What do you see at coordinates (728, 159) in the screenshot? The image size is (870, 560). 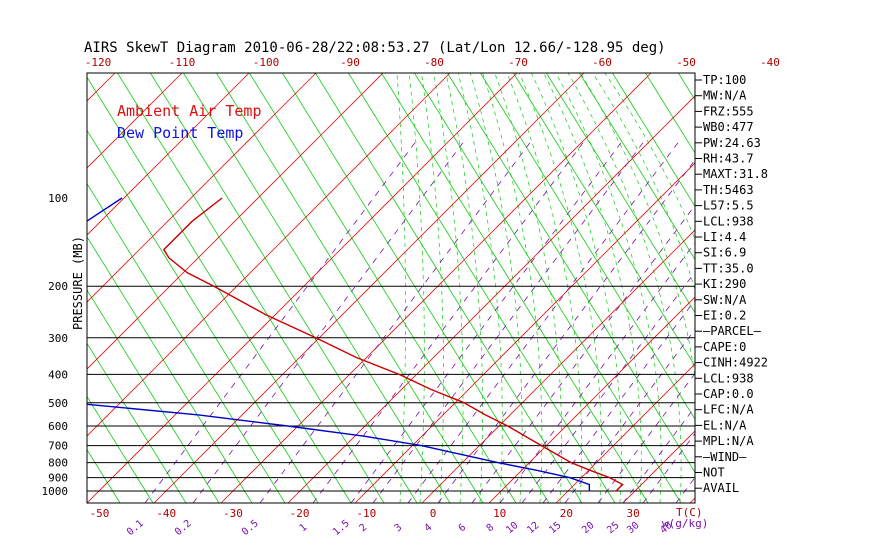 I see `index-label: RH:43.7` at bounding box center [728, 159].